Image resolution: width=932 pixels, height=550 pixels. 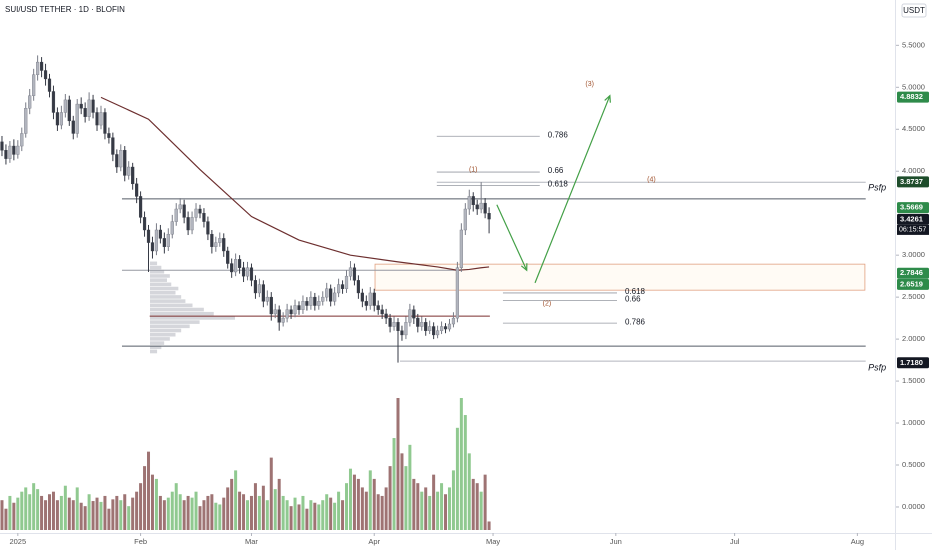 I want to click on x-tick-label: Aug, so click(x=857, y=541).